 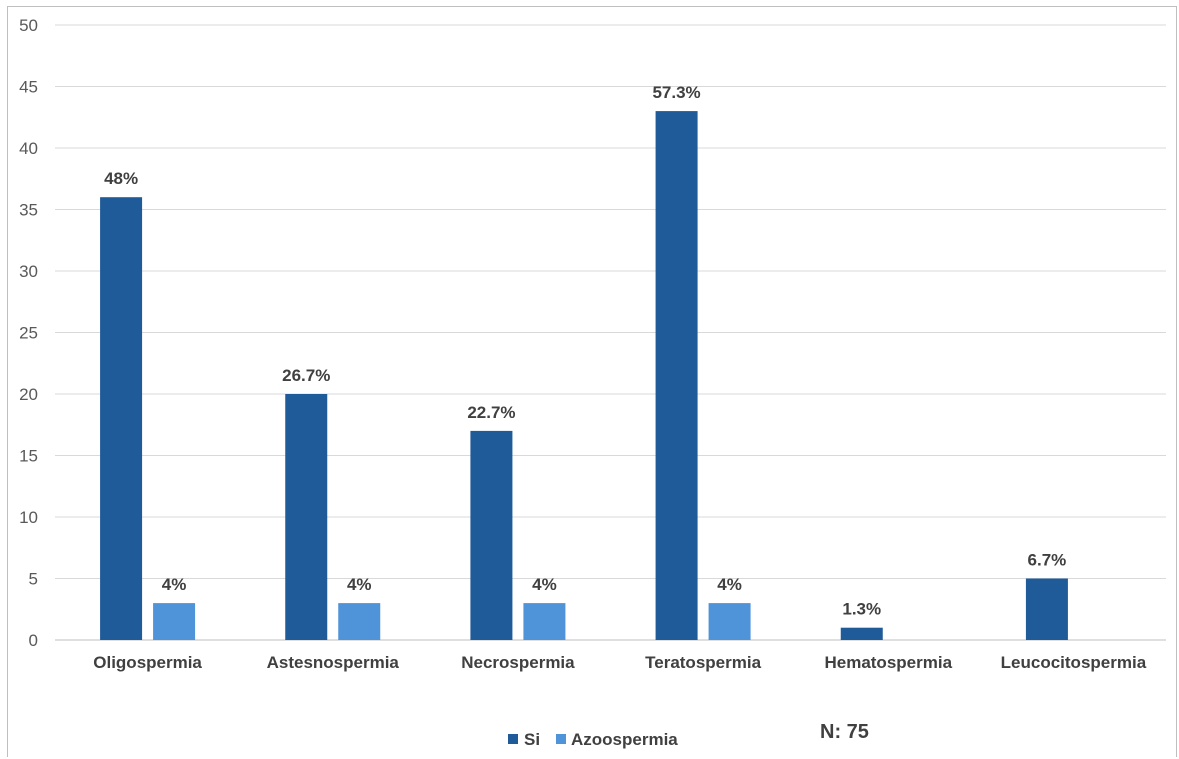 I want to click on bar-si-hematospermia, so click(x=861, y=633).